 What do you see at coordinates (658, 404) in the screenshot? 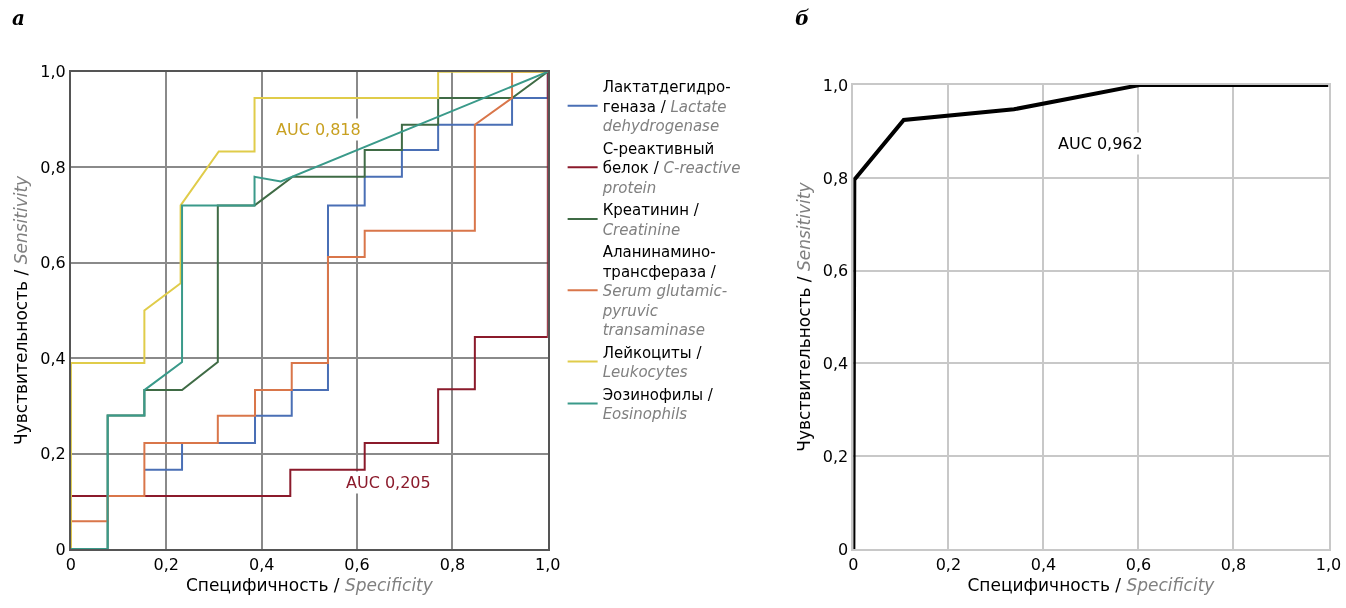
I see `legend-label: Эозинофилы / Eosinophils` at bounding box center [658, 404].